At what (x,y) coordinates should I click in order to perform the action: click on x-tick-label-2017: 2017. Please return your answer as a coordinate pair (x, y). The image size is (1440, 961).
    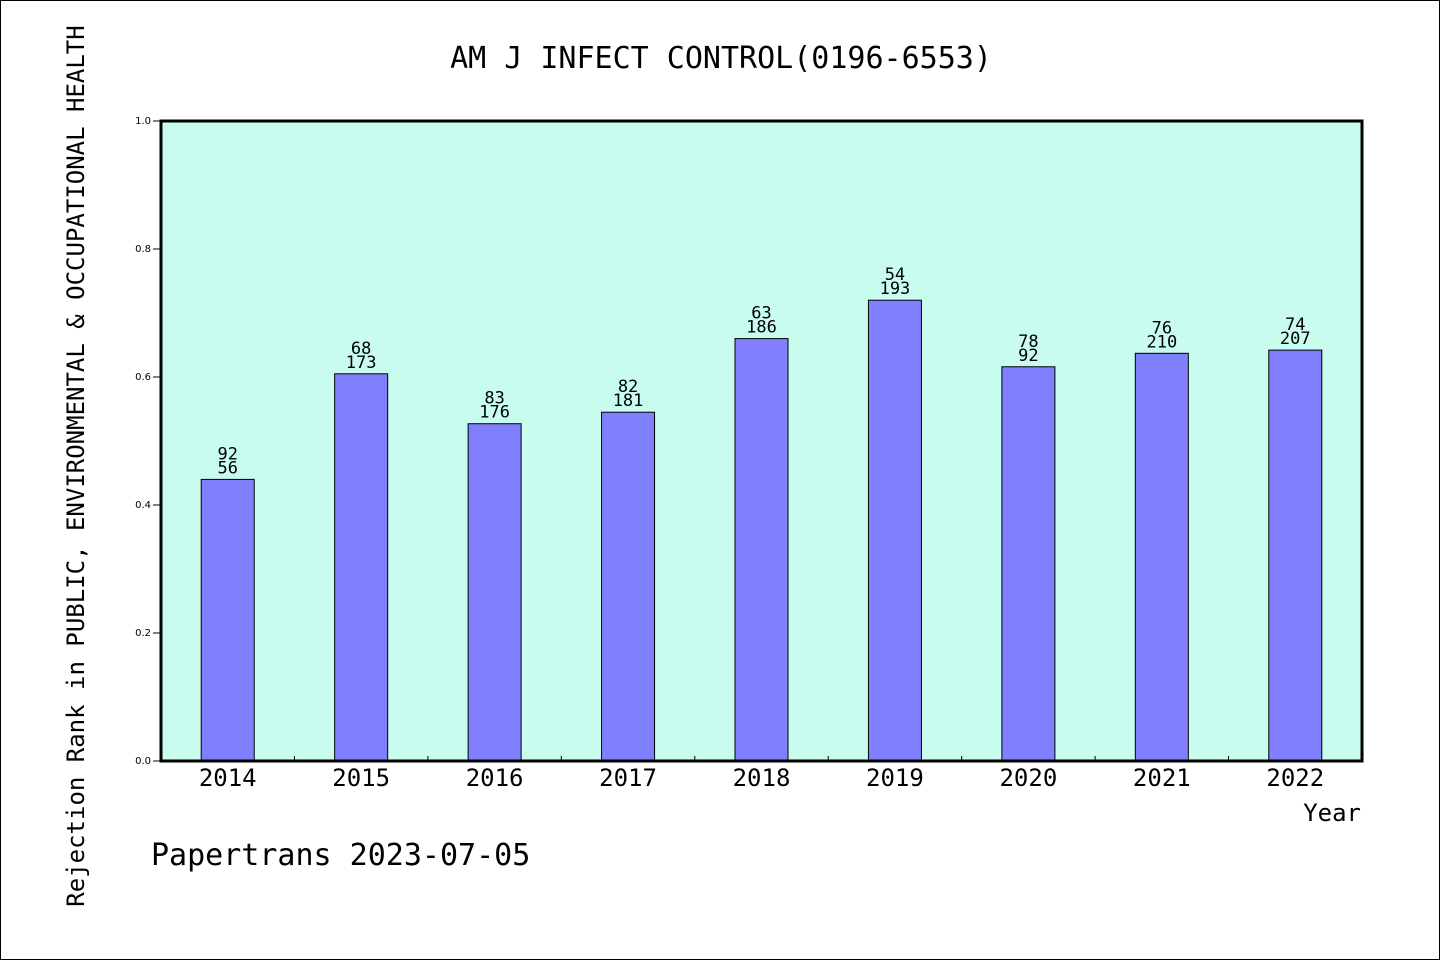
    Looking at the image, I should click on (628, 778).